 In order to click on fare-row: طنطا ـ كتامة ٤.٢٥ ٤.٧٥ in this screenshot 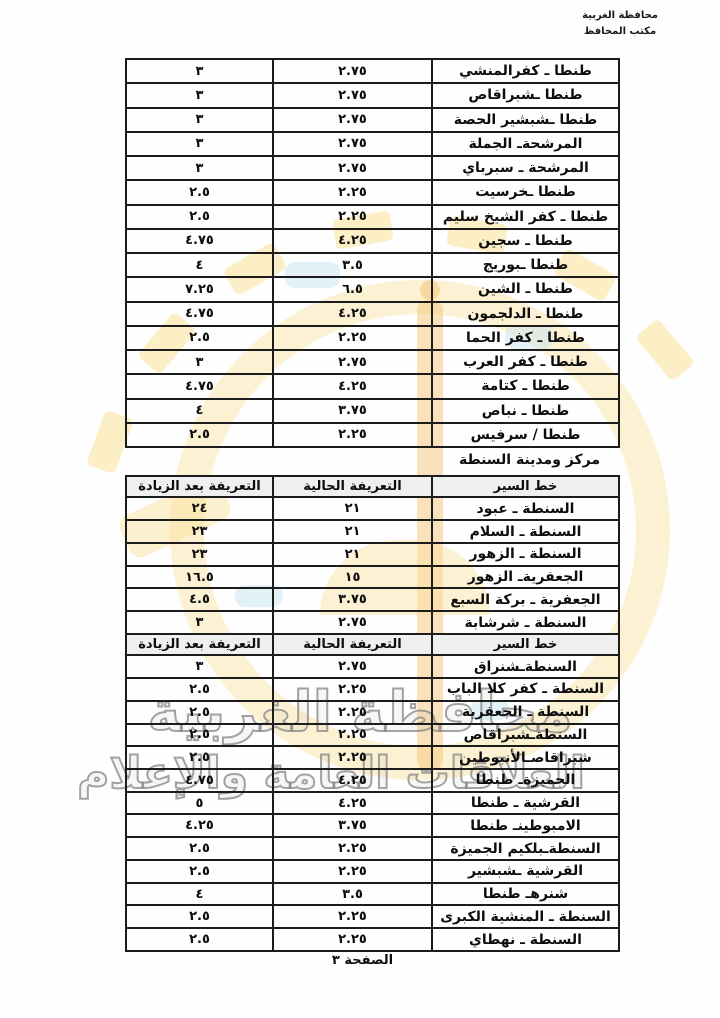, I will do `click(372, 386)`.